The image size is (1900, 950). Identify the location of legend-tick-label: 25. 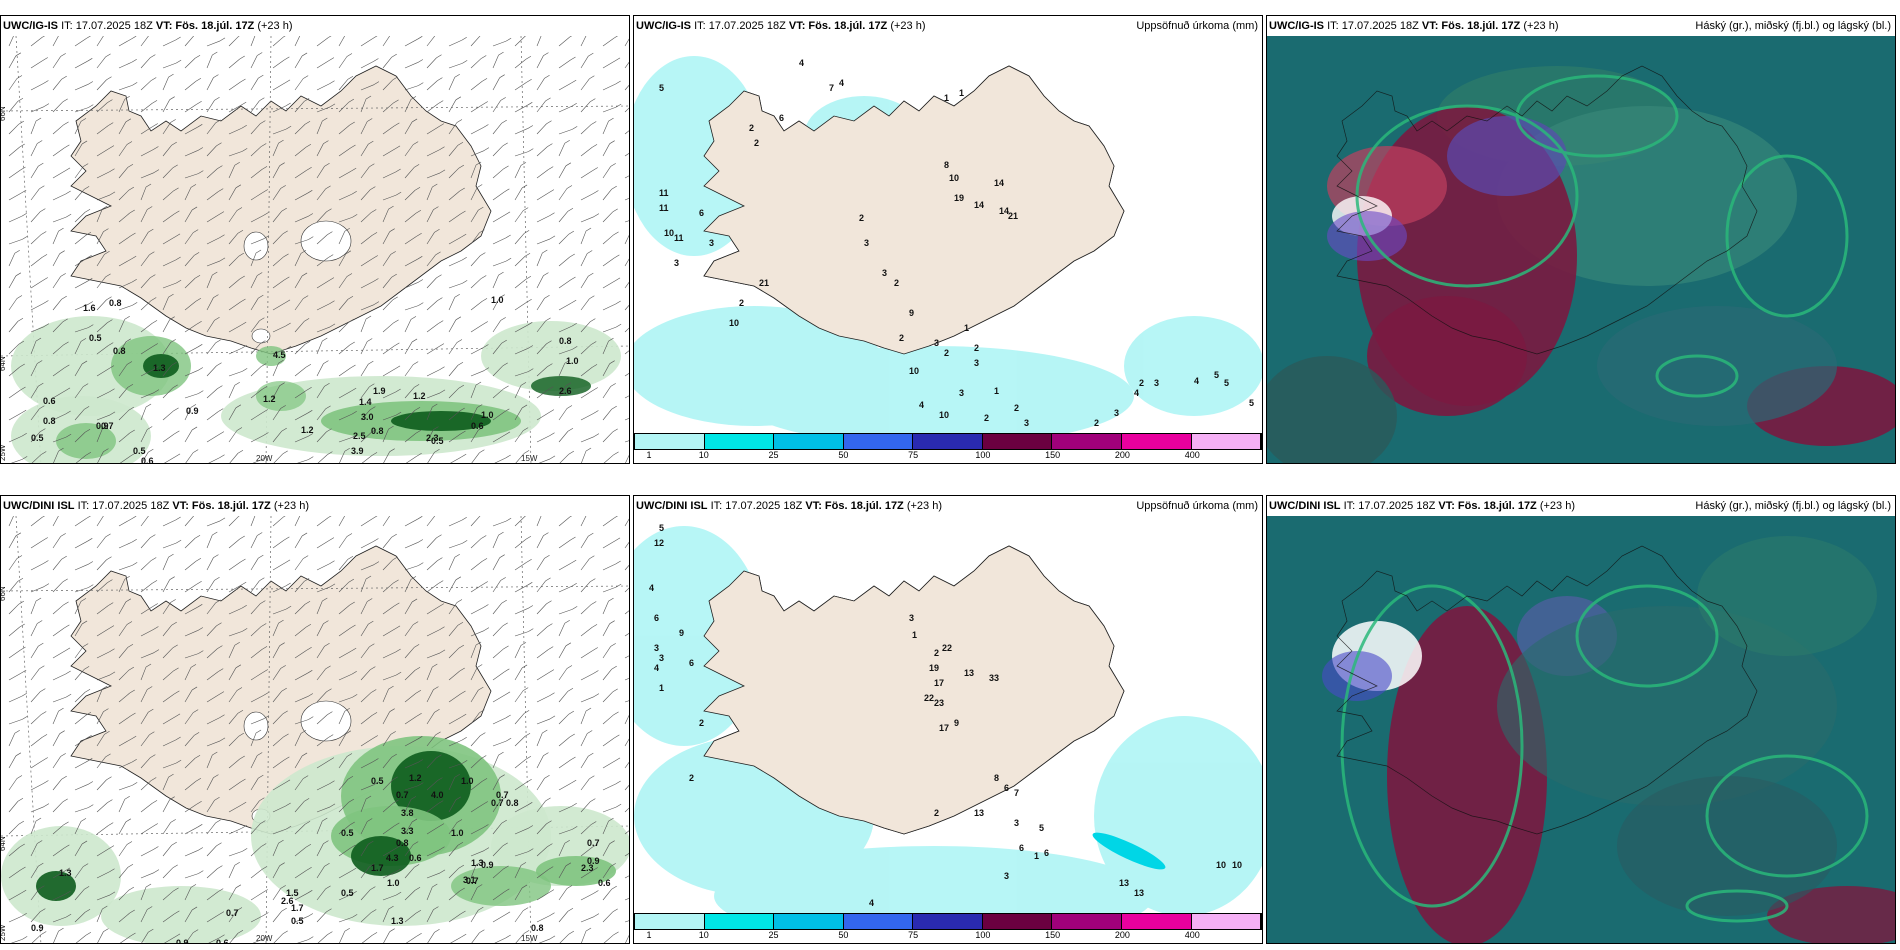
(773, 455).